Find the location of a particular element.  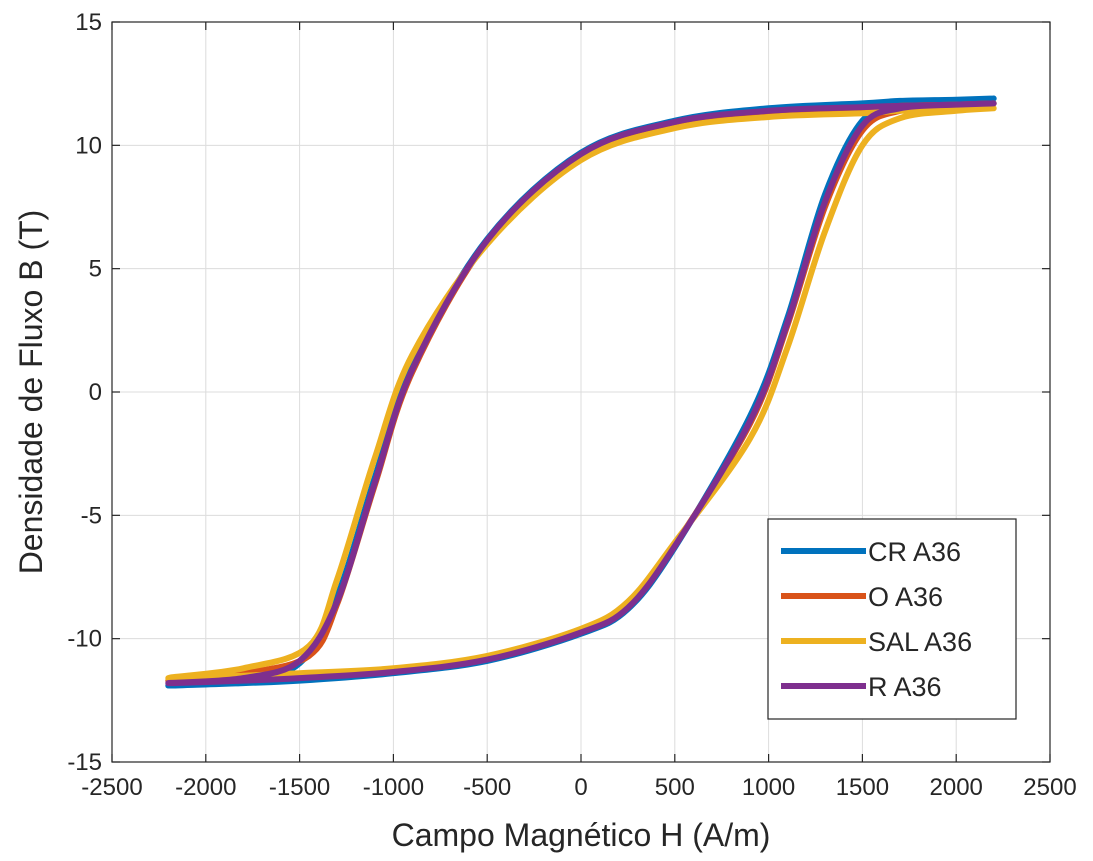

legend: CR A36 O A36 SAL A36 R A36 is located at coordinates (892, 619).